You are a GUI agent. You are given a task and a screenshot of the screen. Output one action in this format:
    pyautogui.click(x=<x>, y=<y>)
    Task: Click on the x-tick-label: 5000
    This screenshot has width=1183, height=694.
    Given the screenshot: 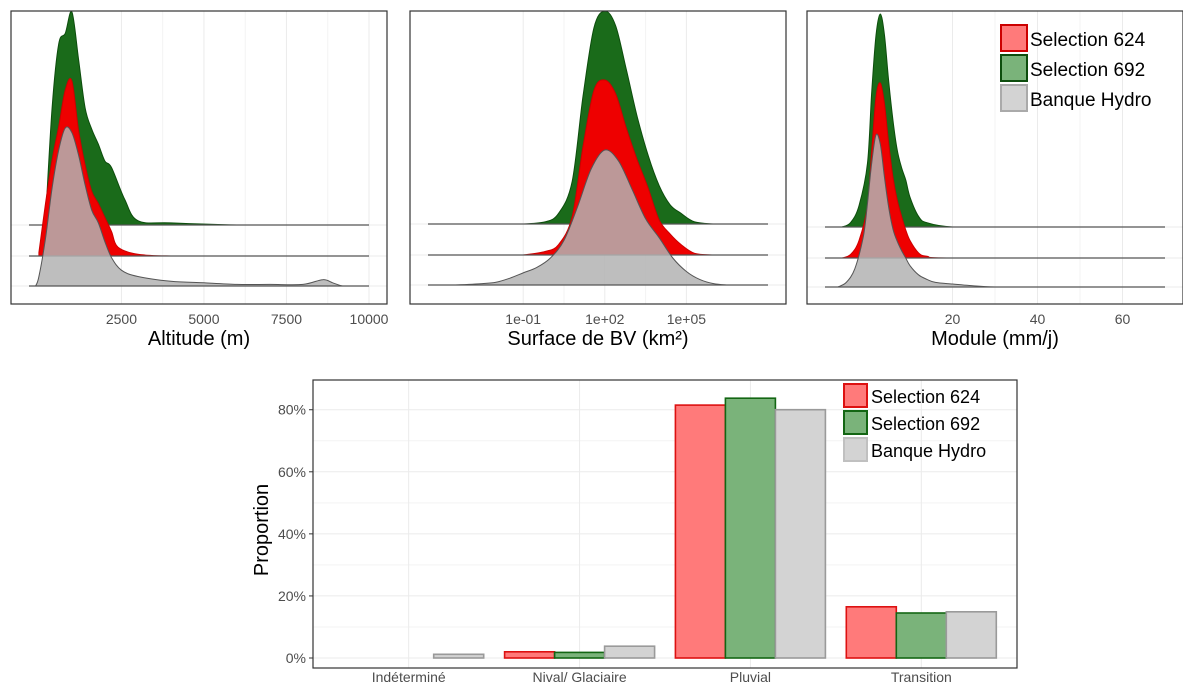 What is the action you would take?
    pyautogui.click(x=203, y=319)
    